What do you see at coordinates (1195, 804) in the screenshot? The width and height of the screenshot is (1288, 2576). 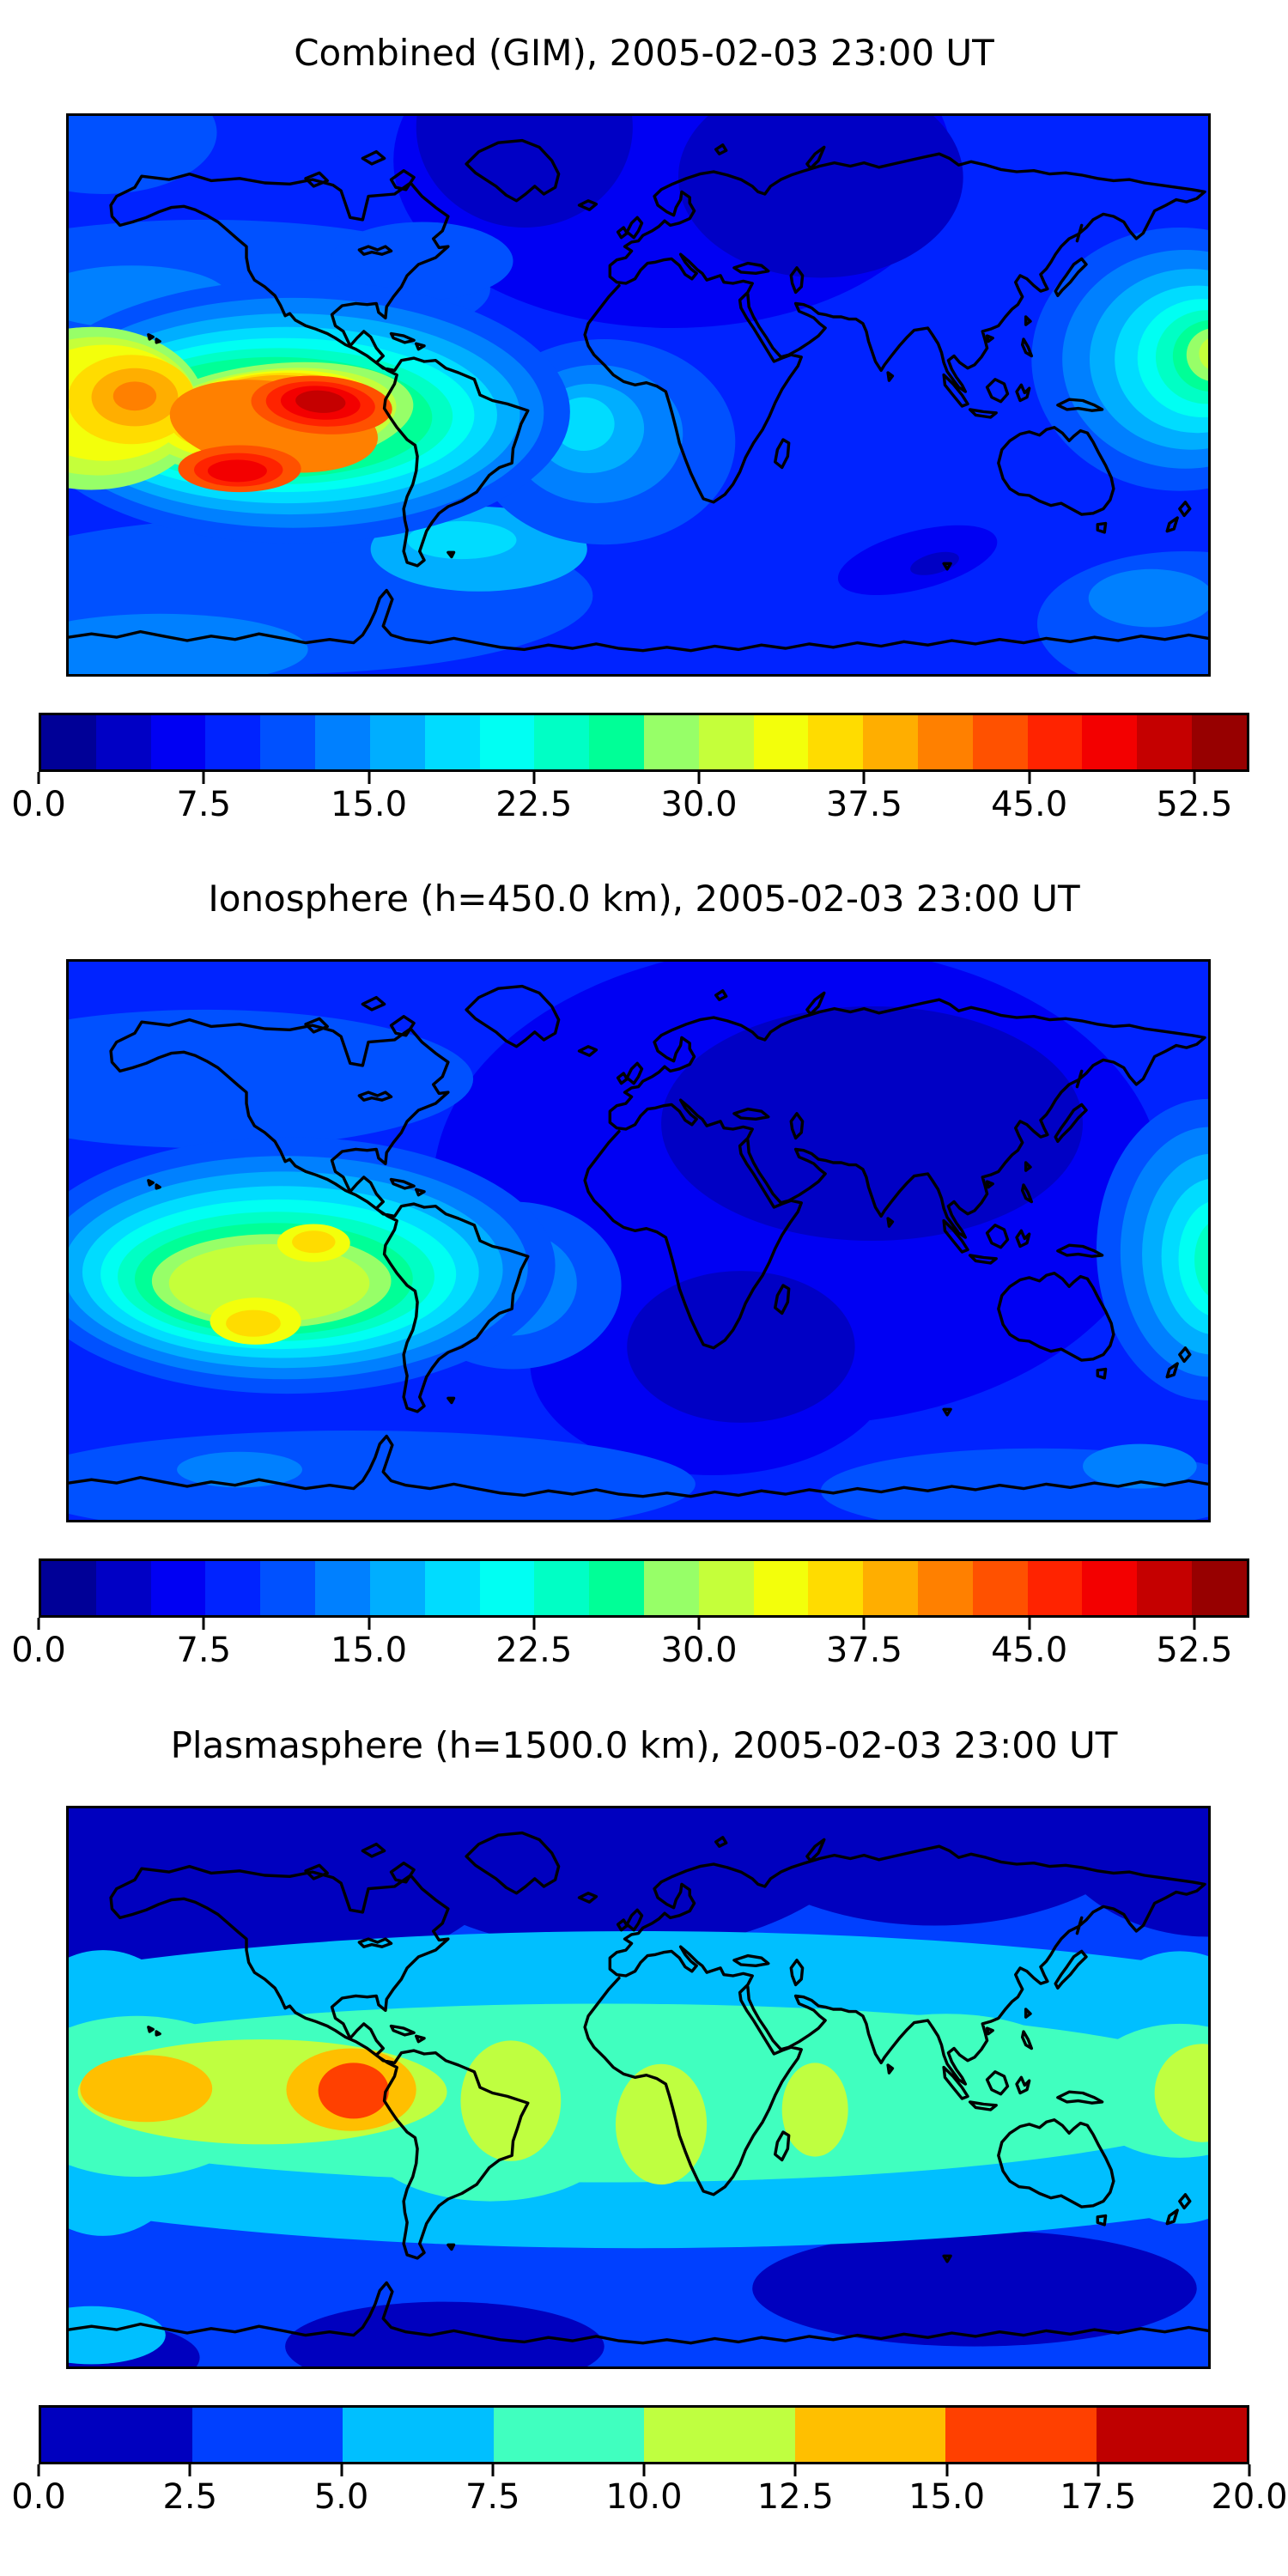 I see `colorbar-tick-label: 52.5` at bounding box center [1195, 804].